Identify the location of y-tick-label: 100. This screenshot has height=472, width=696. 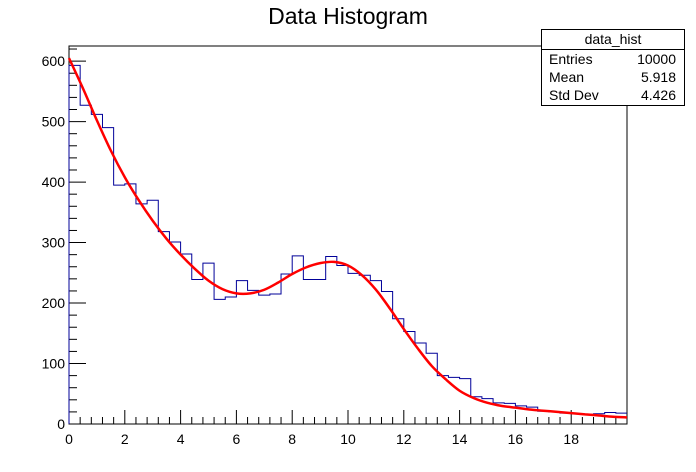
(54, 364).